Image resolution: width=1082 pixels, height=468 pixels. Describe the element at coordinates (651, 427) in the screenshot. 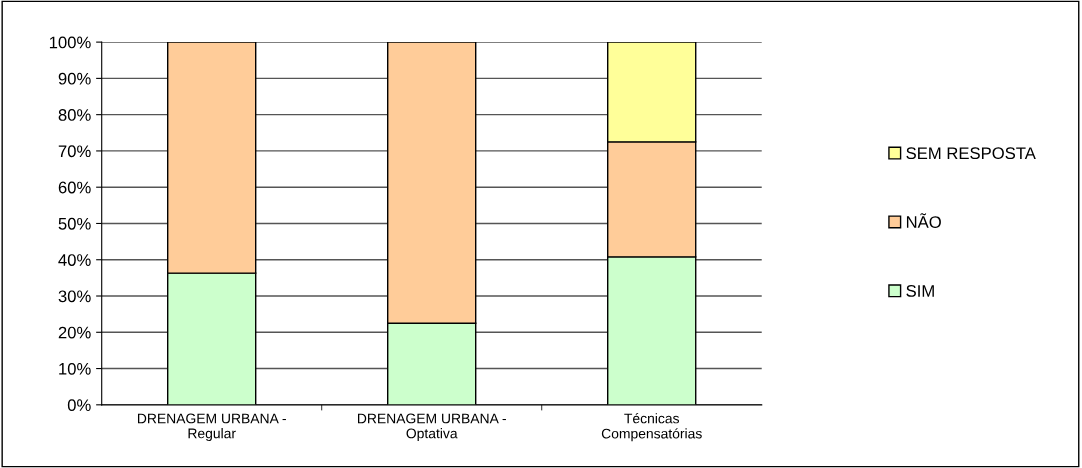

I see `x-tick-label: Técnicas Compensatórias` at that location.